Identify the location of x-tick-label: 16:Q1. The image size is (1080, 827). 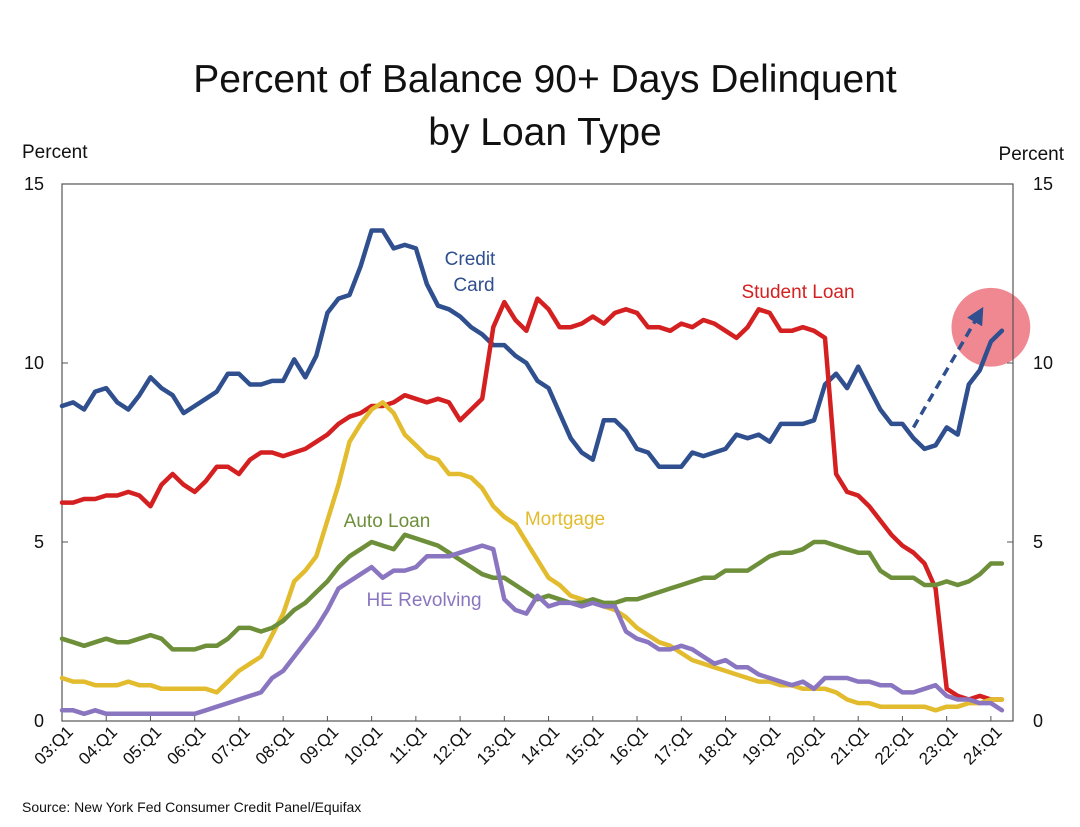
(629, 745).